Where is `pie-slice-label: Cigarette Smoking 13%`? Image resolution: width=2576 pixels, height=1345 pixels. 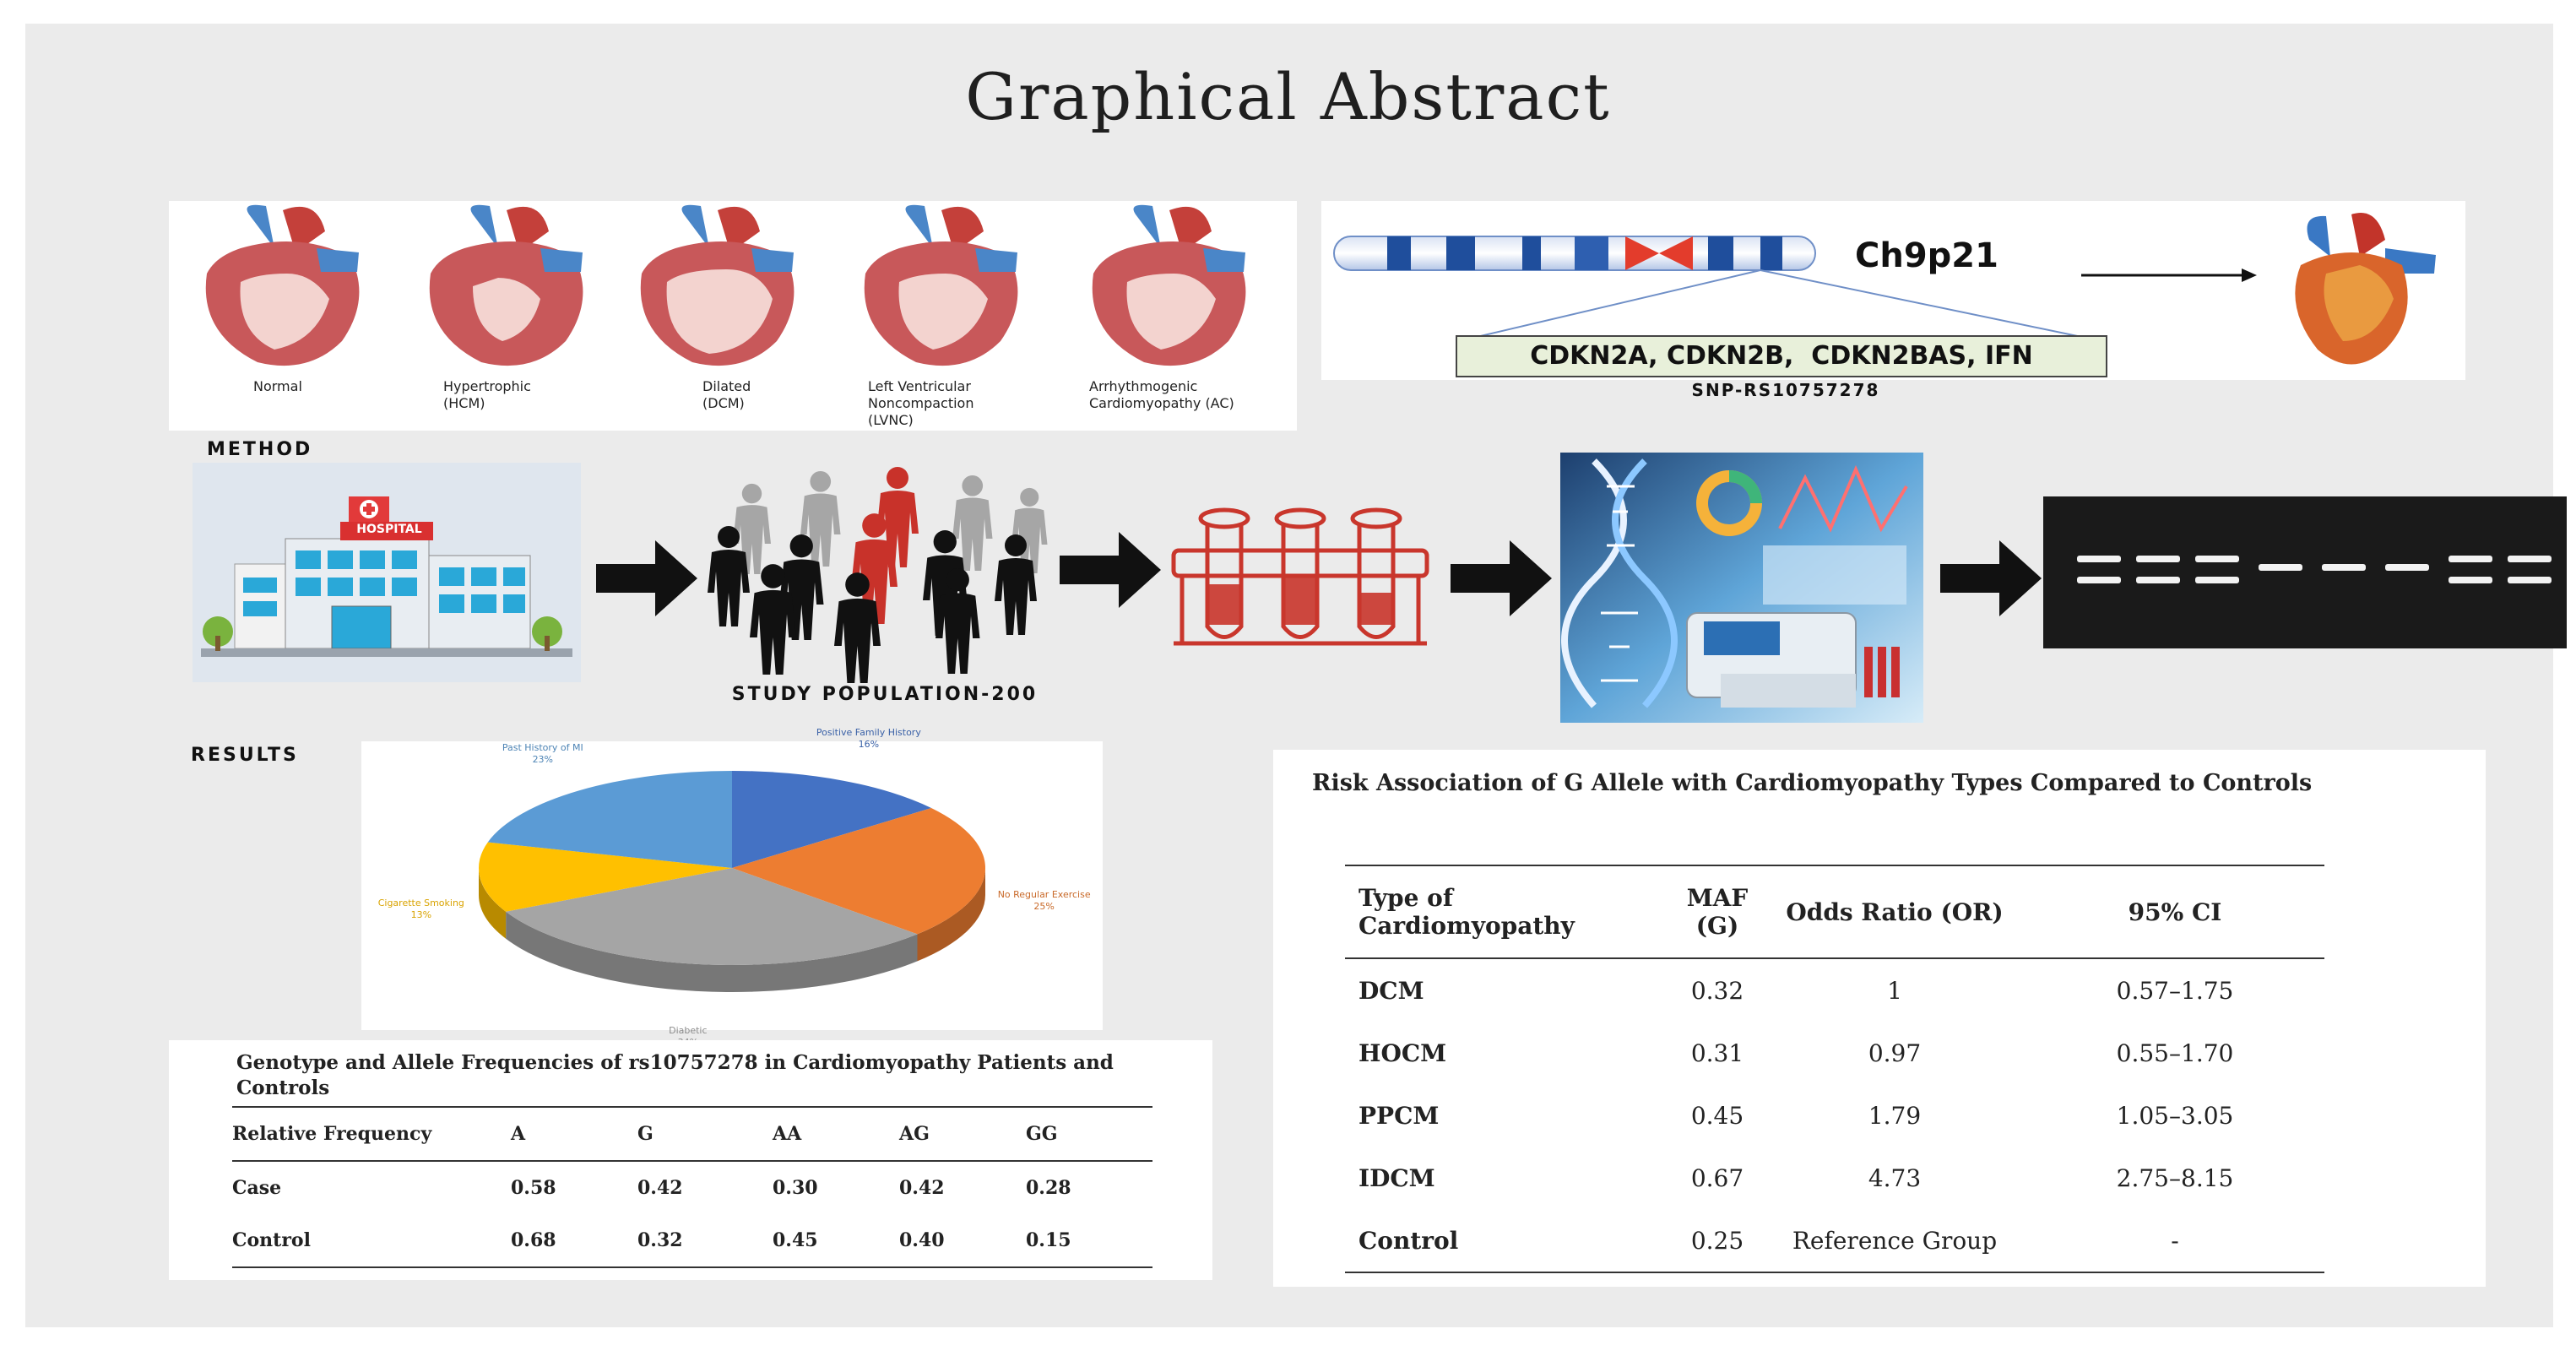 pie-slice-label: Cigarette Smoking 13% is located at coordinates (421, 910).